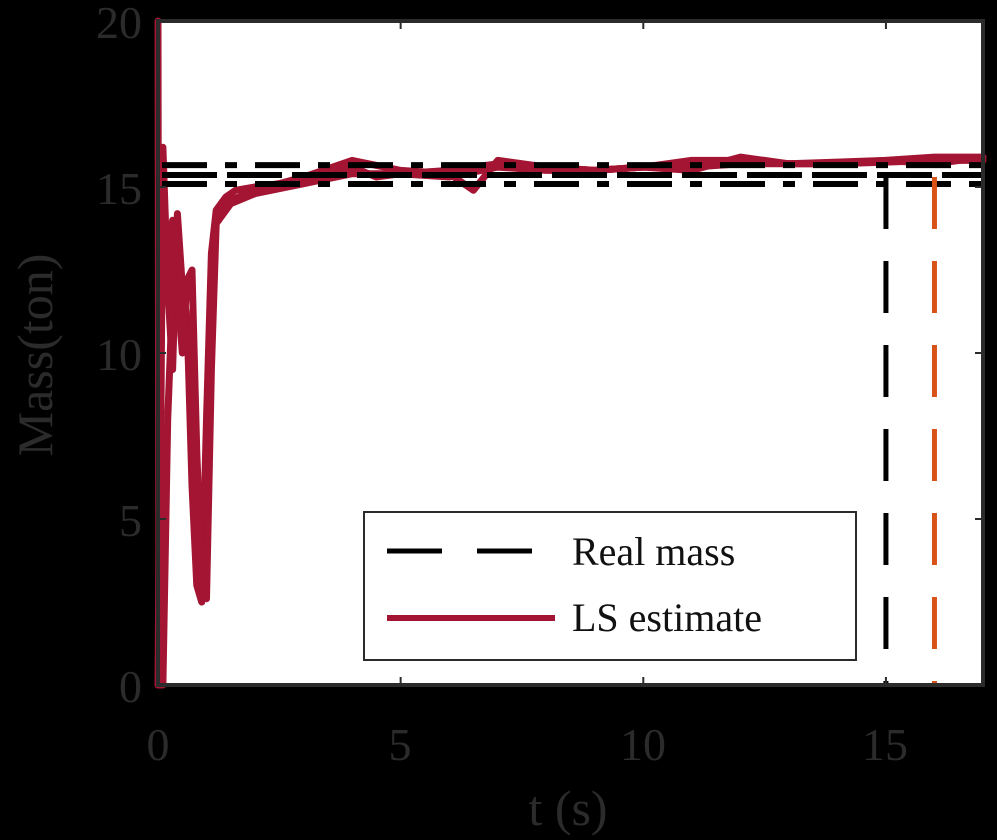  What do you see at coordinates (885, 744) in the screenshot?
I see `x-tick-label: 15` at bounding box center [885, 744].